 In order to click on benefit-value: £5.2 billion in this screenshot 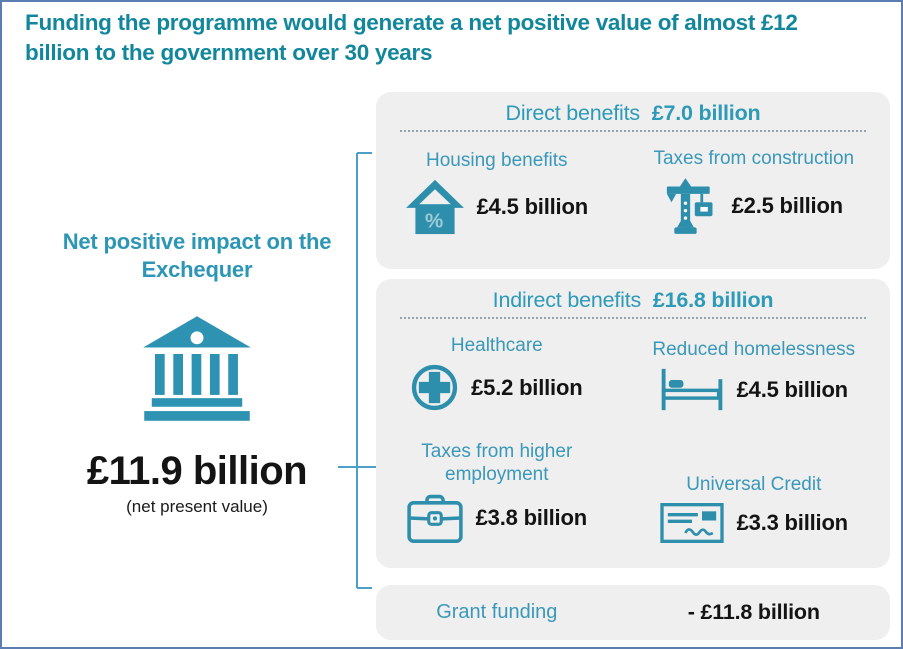, I will do `click(527, 387)`.